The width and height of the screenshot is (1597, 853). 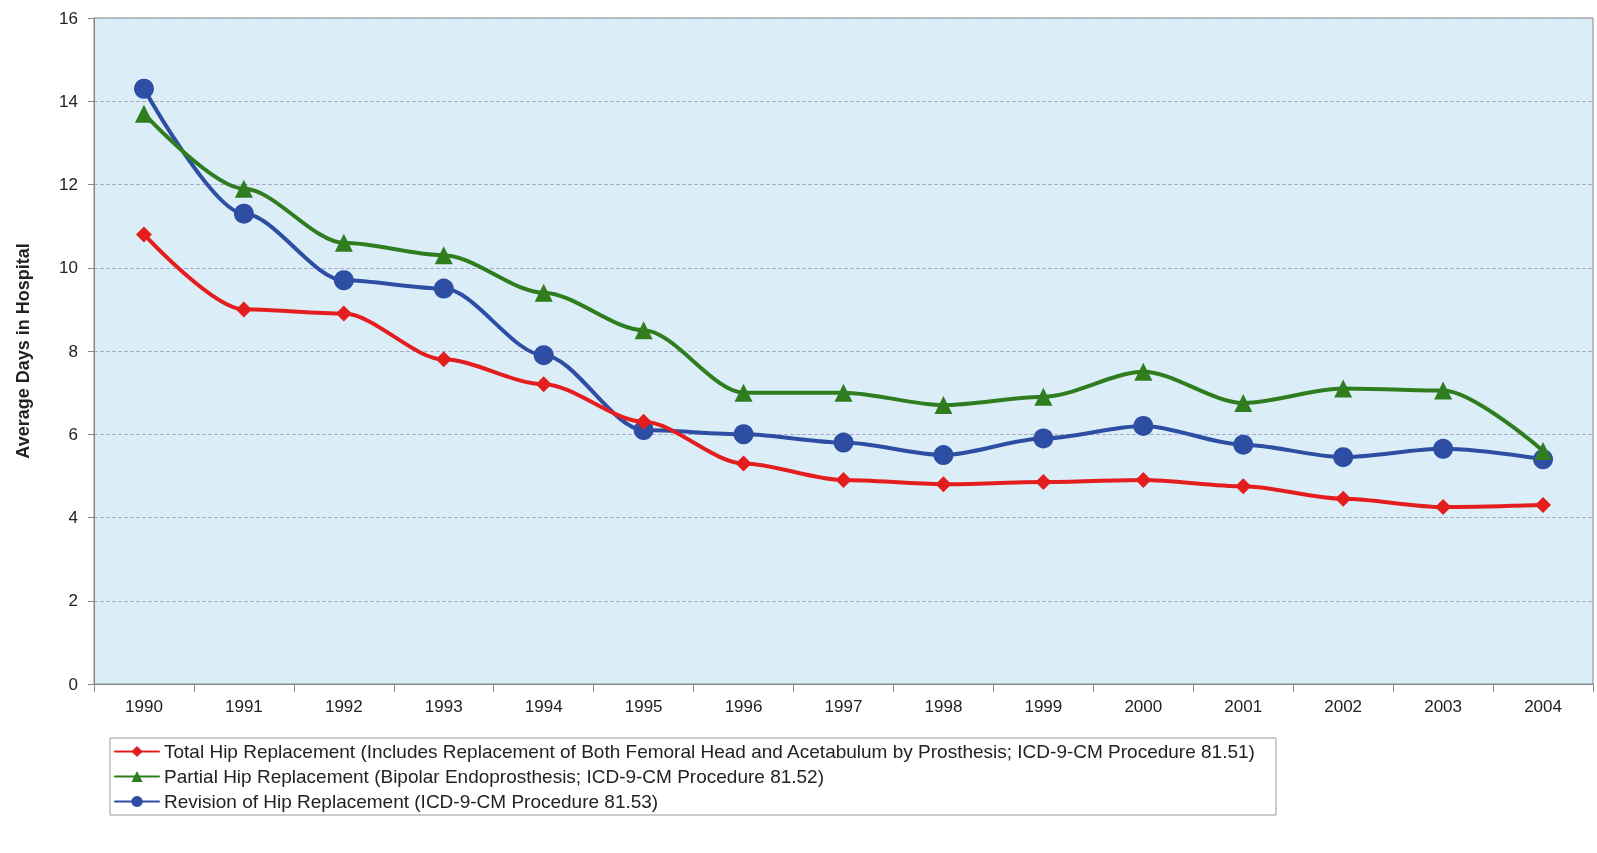 I want to click on y-axis-title: Average Days in Hospital, so click(x=23, y=351).